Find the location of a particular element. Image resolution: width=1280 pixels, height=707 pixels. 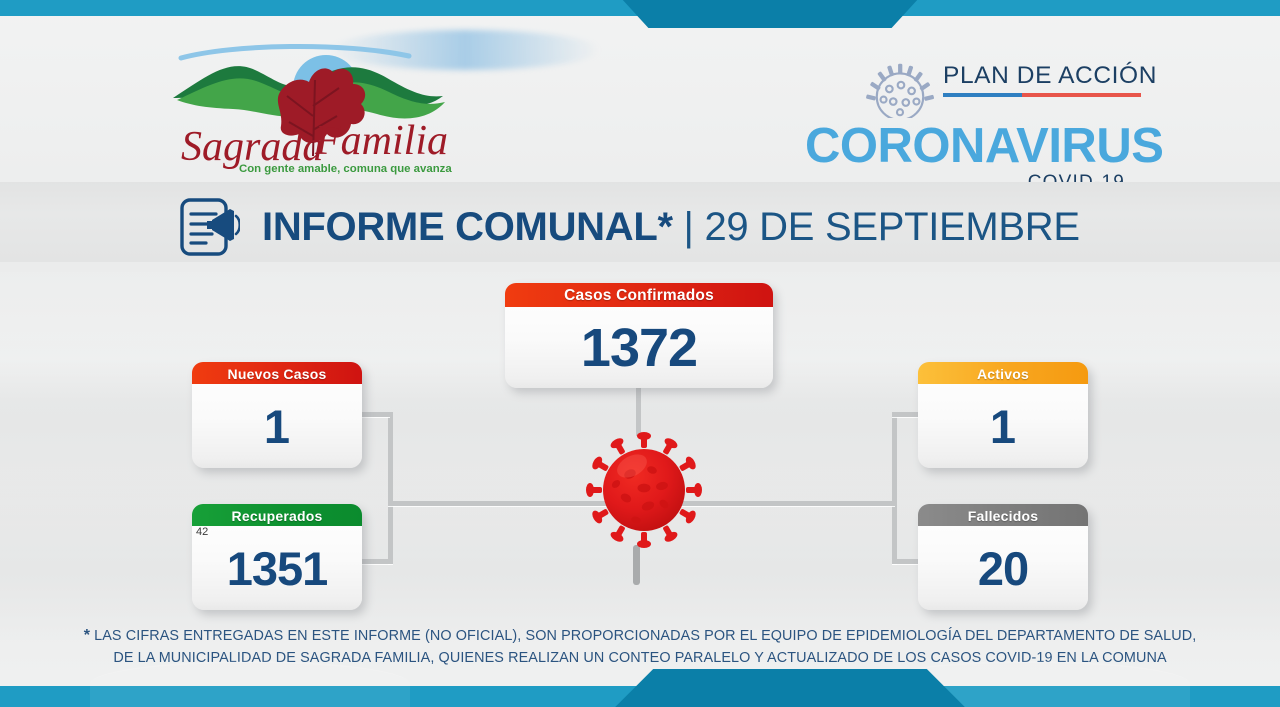

stat-card-value: 20 is located at coordinates (1003, 568).